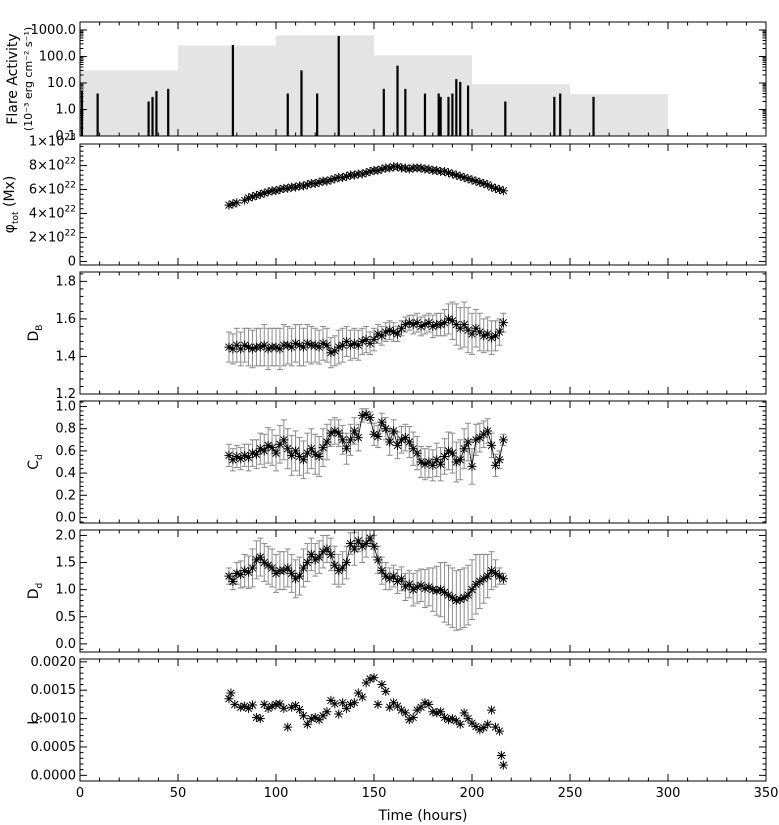  Describe the element at coordinates (570, 793) in the screenshot. I see `x-tick-label: 250` at that location.